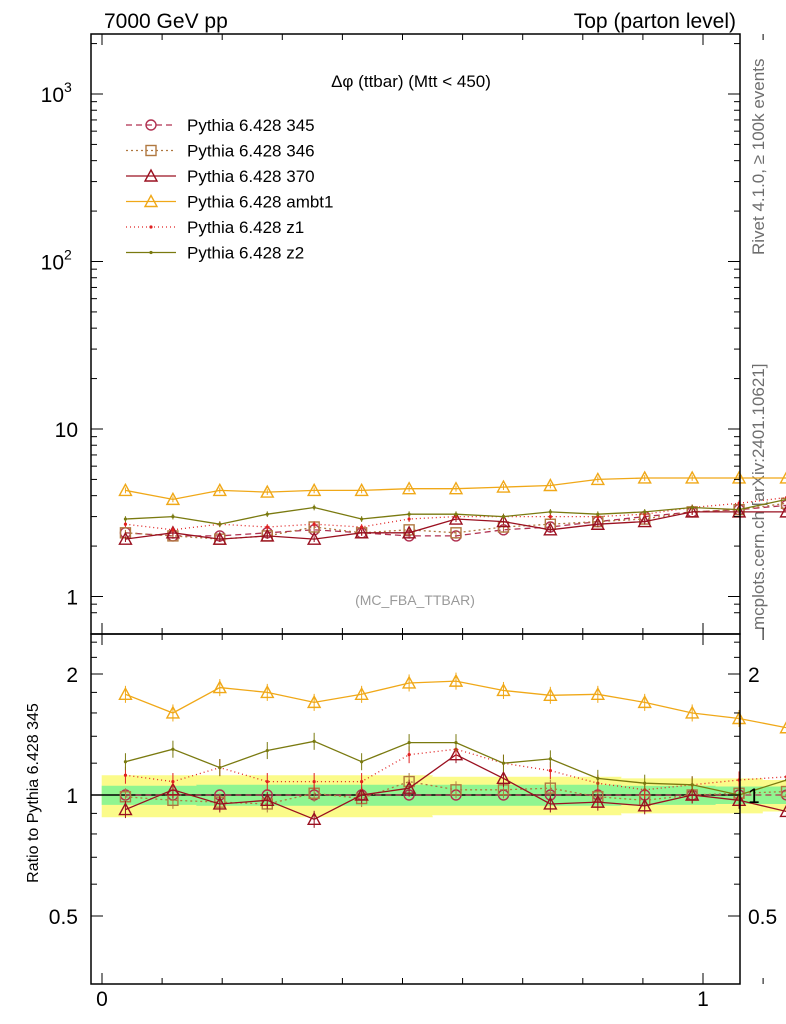 The width and height of the screenshot is (786, 1024). Describe the element at coordinates (251, 125) in the screenshot. I see `legend-entry: Pythia 6.428 345` at that location.